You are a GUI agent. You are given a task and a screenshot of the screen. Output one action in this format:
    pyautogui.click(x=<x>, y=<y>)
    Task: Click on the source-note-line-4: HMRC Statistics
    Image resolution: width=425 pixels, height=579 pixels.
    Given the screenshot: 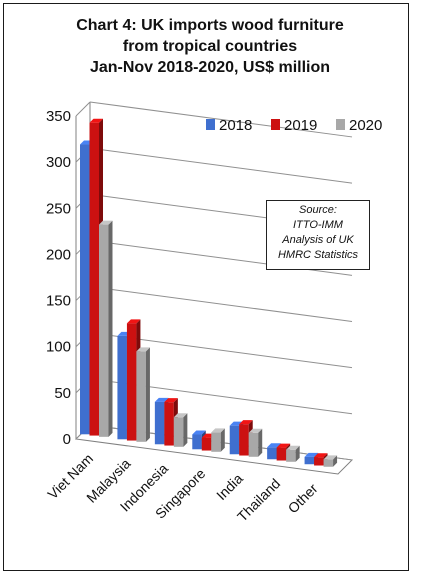 What is the action you would take?
    pyautogui.click(x=318, y=255)
    